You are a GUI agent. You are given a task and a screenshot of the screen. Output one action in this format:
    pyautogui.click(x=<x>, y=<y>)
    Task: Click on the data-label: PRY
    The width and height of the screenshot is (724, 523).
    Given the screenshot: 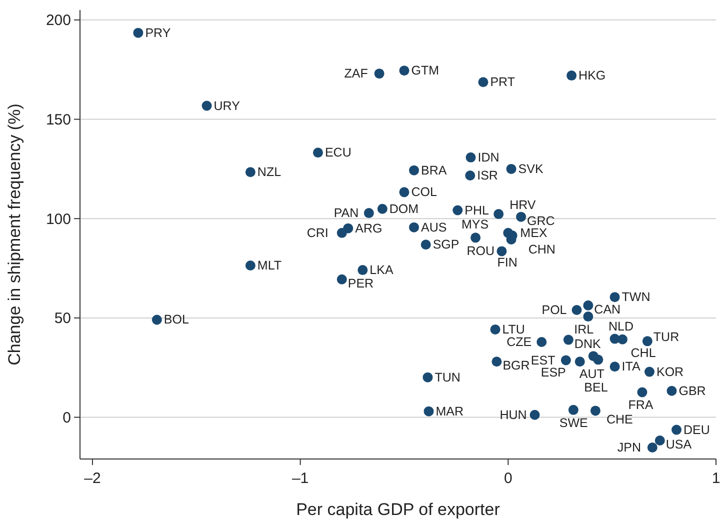 What is the action you would take?
    pyautogui.click(x=158, y=33)
    